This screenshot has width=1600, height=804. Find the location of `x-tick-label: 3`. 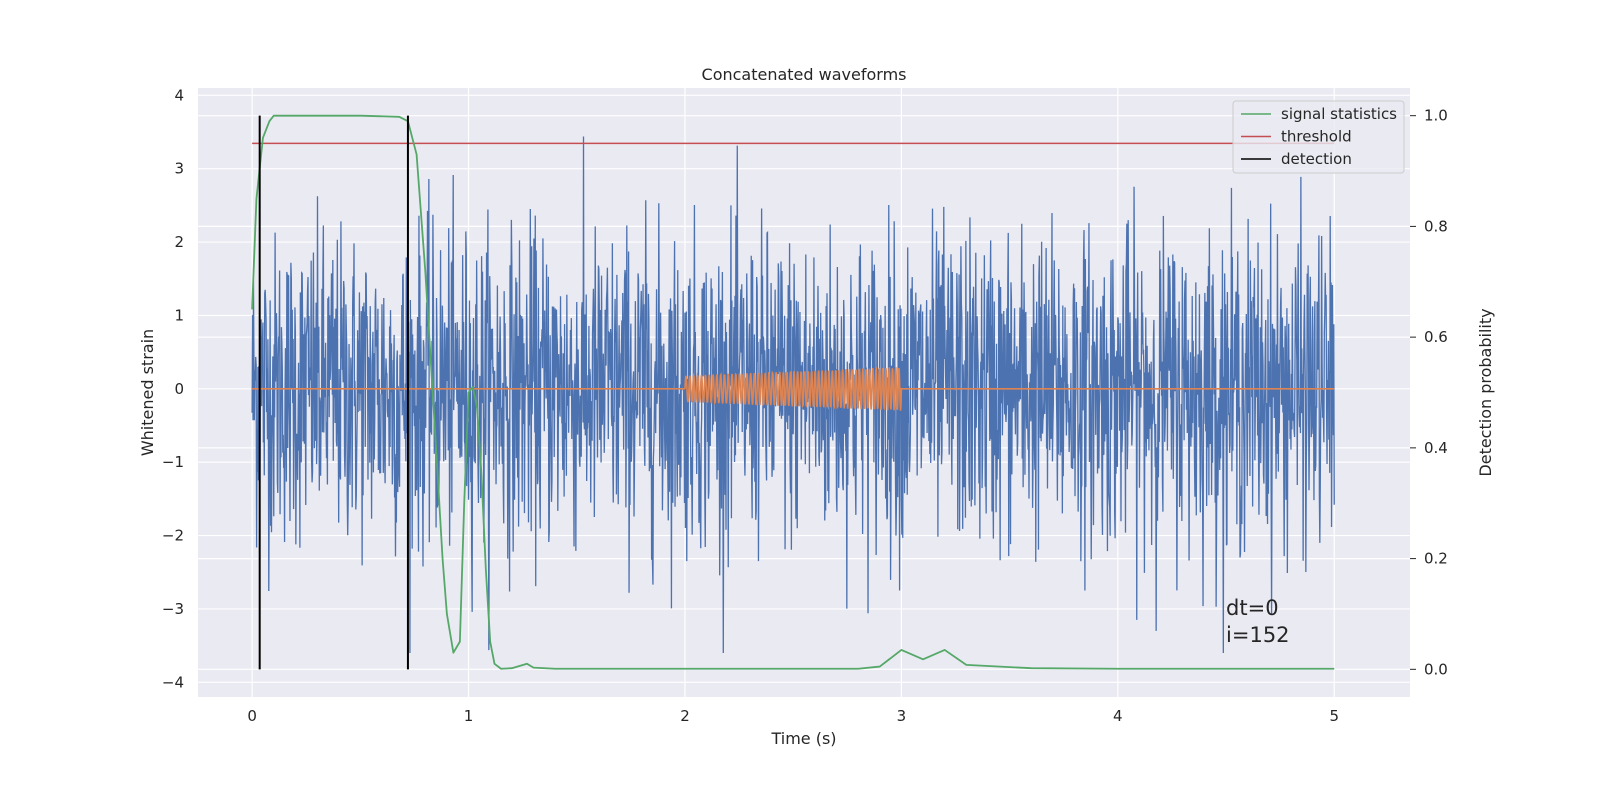

x-tick-label: 3 is located at coordinates (902, 716).